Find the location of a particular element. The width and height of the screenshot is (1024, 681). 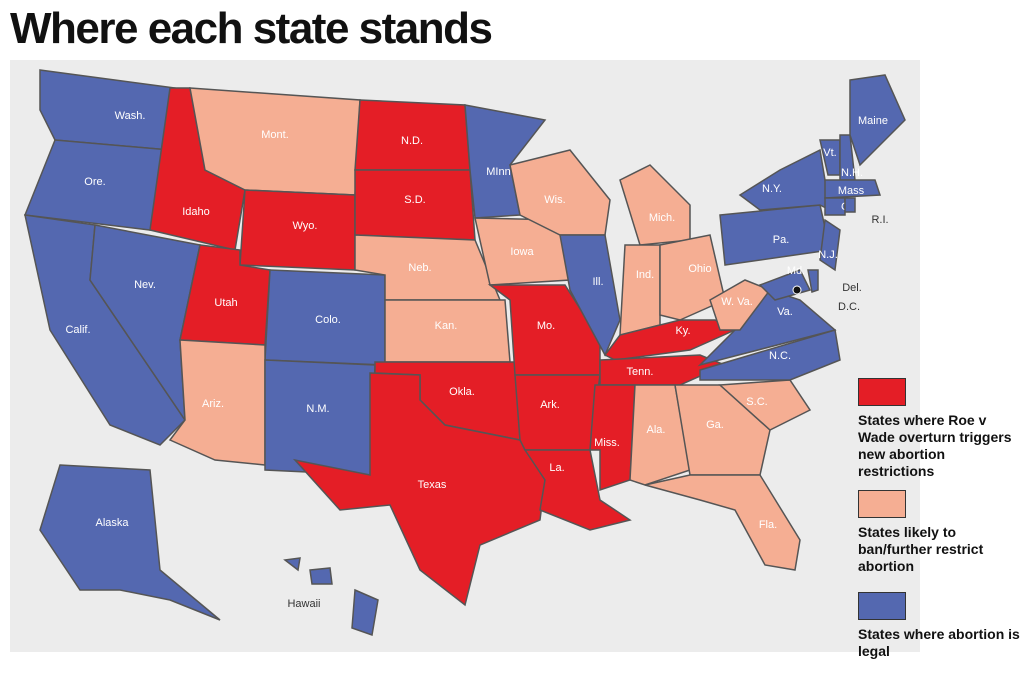

state-label: Del. is located at coordinates (852, 288).